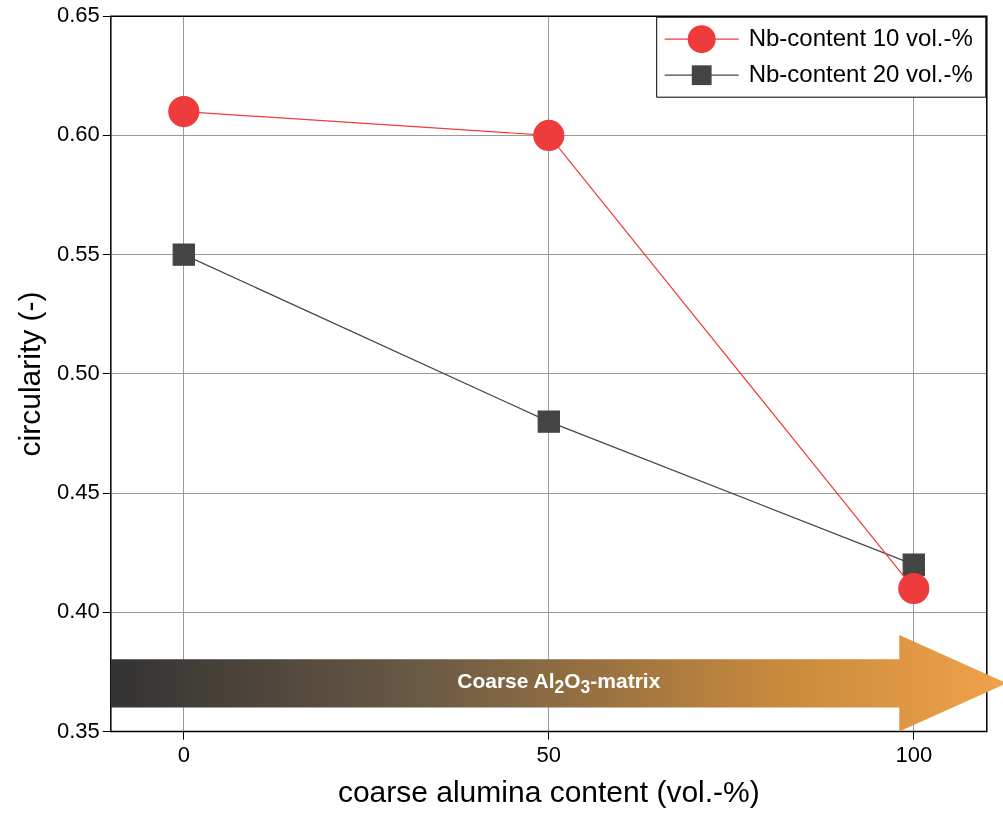 The height and width of the screenshot is (821, 1003). What do you see at coordinates (548, 792) in the screenshot?
I see `x-axis-title: coarse alumina content (vol.-%)` at bounding box center [548, 792].